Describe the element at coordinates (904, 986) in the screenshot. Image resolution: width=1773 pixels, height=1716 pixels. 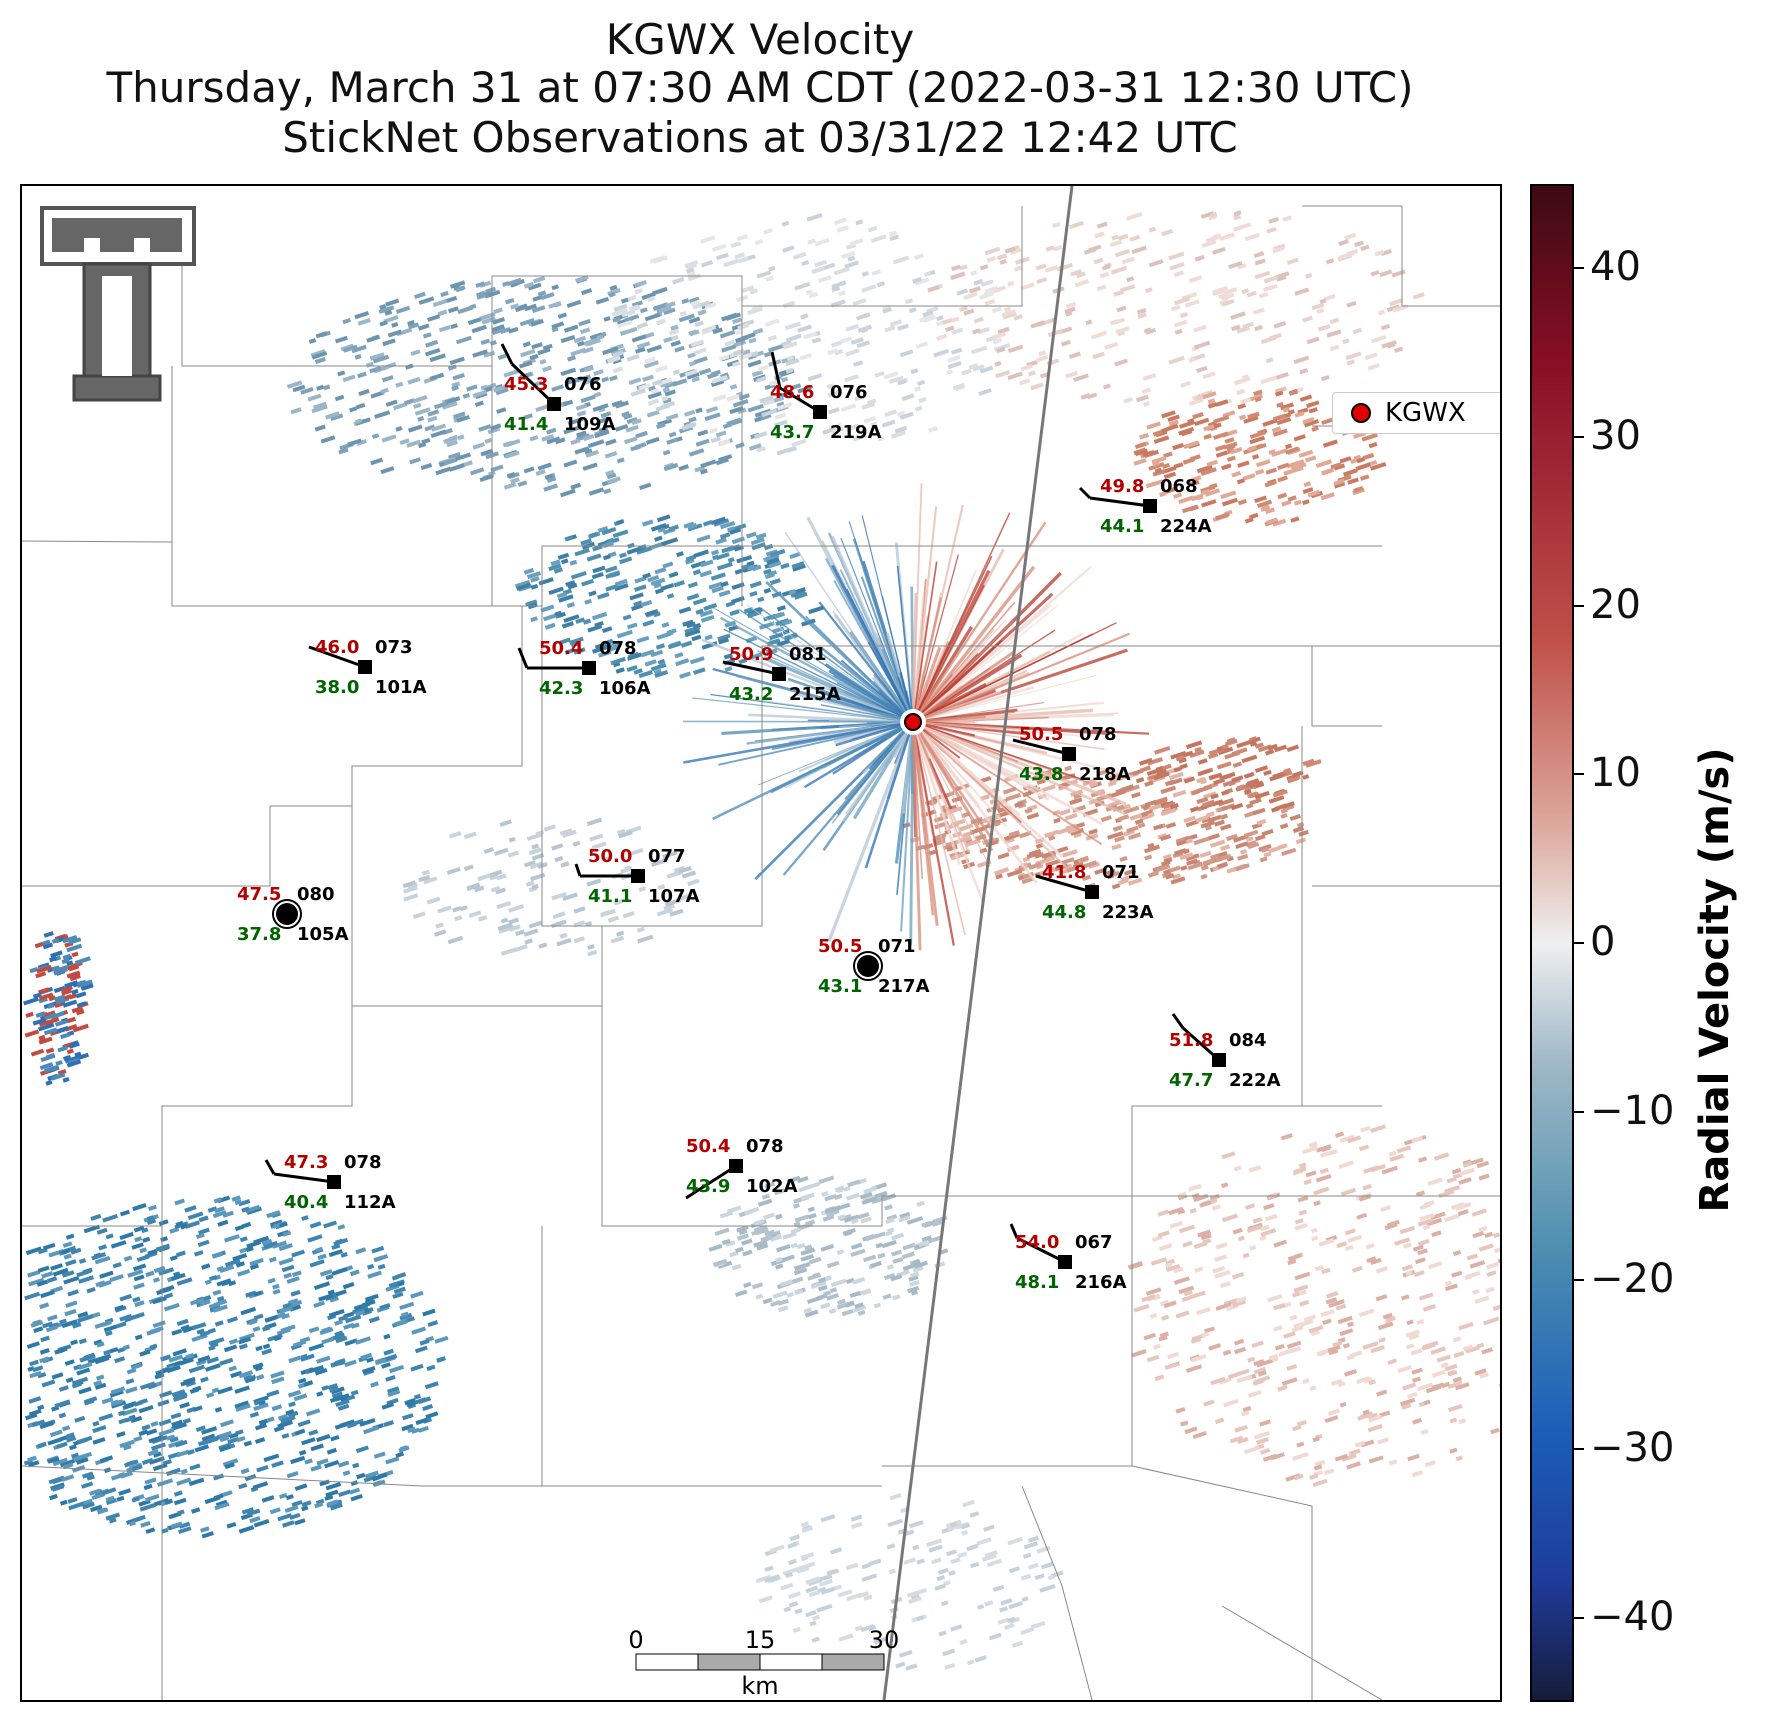
I see `station-id: 217A` at that location.